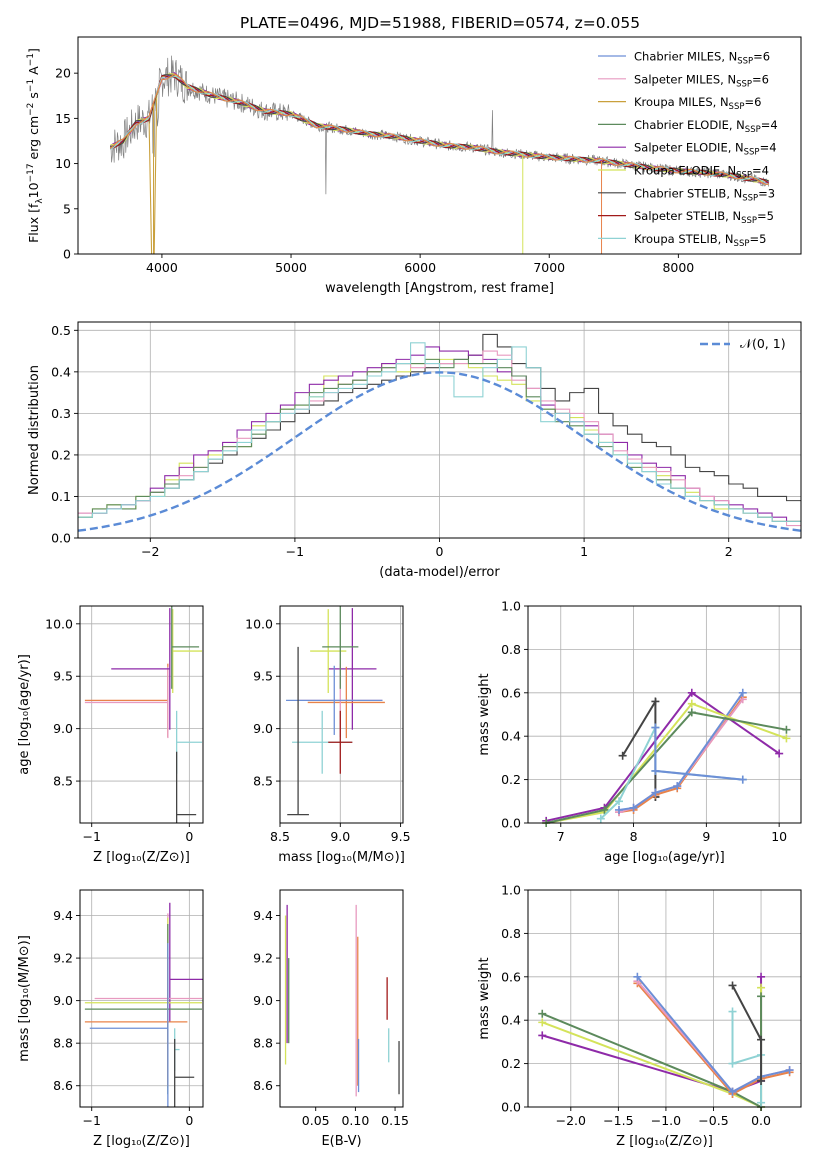 This screenshot has height=1170, width=819. I want to click on y-tick-label: 0.1, so click(61, 496).